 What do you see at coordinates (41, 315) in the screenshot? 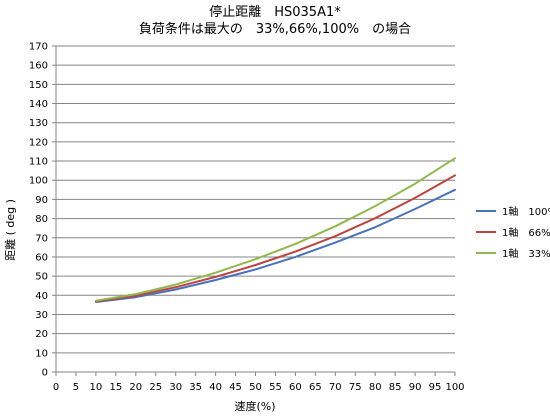
I see `y-tick-label: 30` at bounding box center [41, 315].